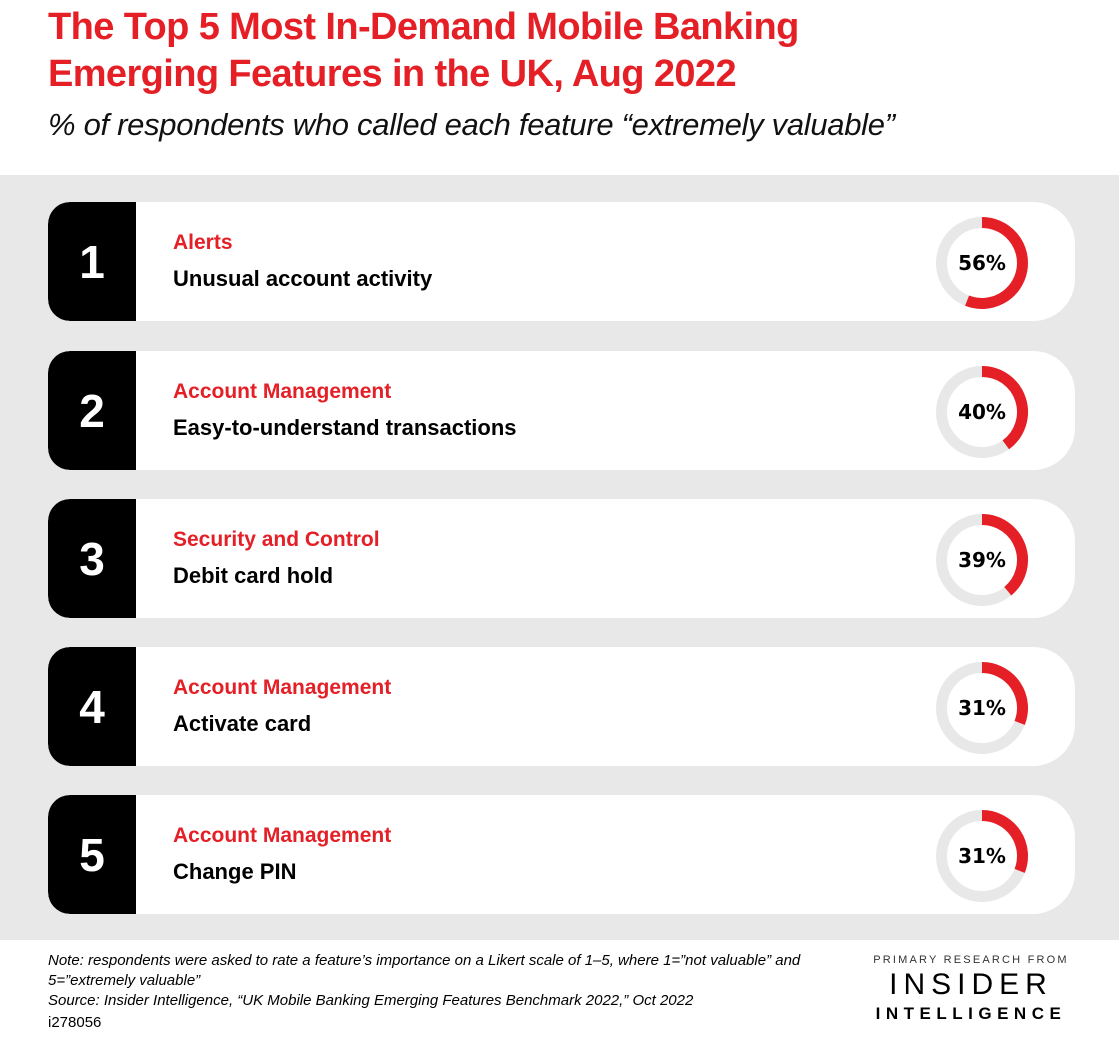 The image size is (1119, 1050). I want to click on donut-chart: 39%, so click(982, 560).